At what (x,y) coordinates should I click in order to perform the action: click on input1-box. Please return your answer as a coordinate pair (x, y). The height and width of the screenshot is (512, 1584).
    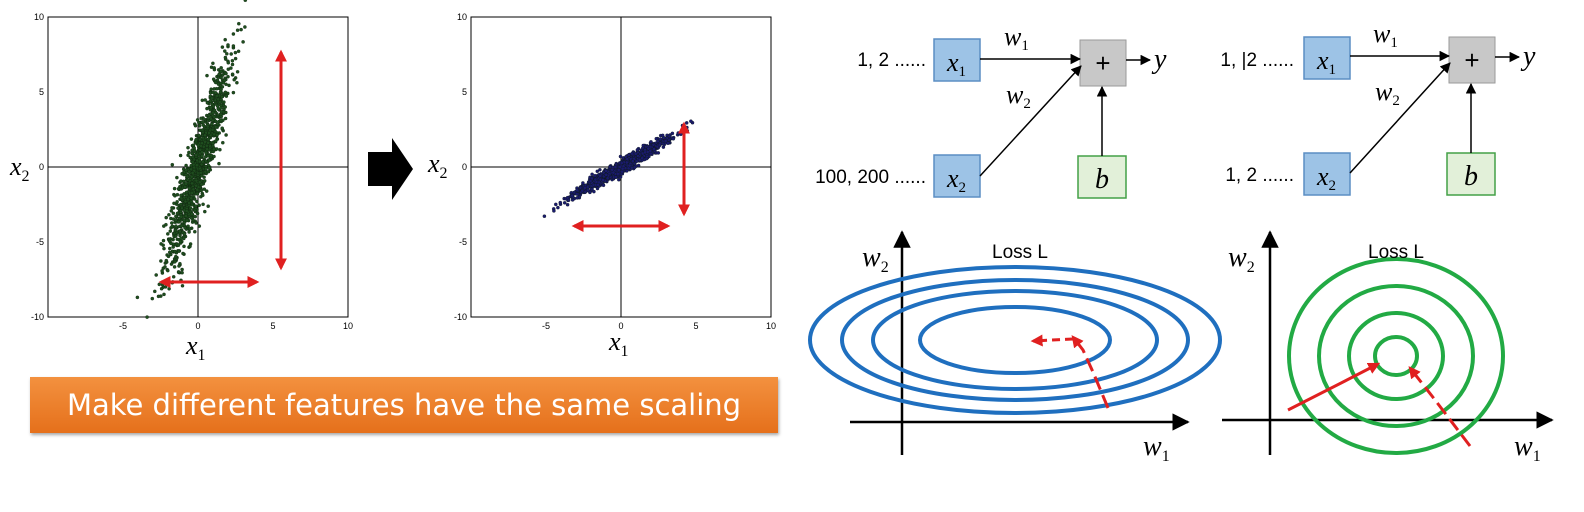
    Looking at the image, I should click on (957, 60).